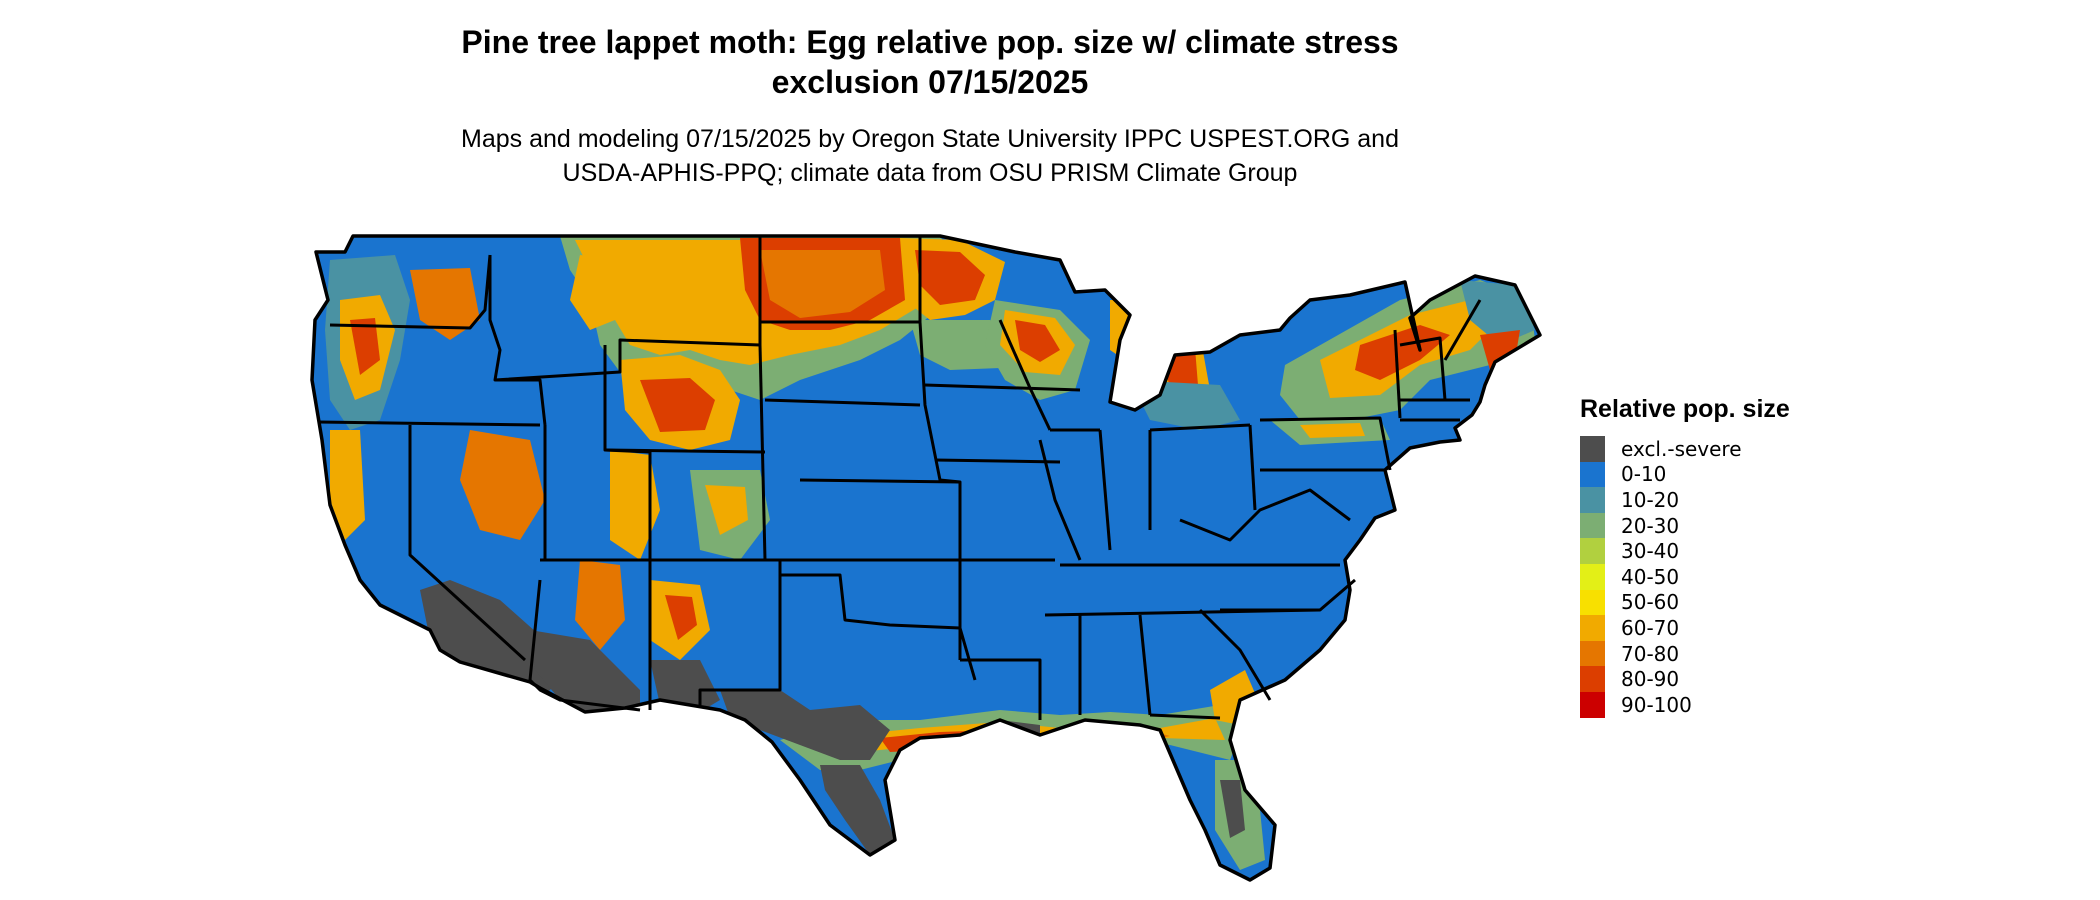 The image size is (2100, 900). Describe the element at coordinates (1397, 374) in the screenshot. I see `border-ny-vt` at that location.